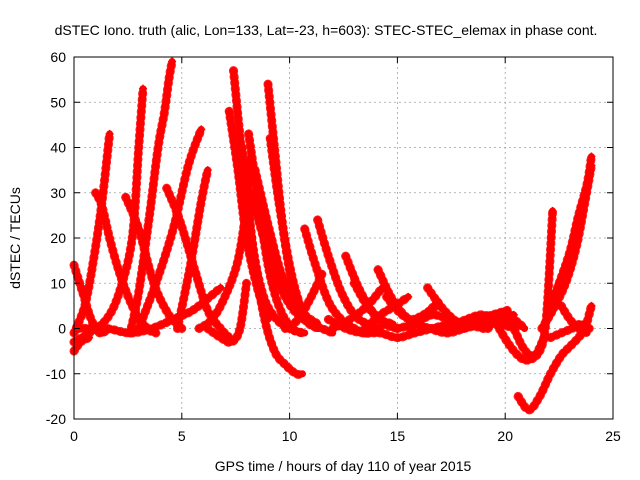 The height and width of the screenshot is (480, 640). What do you see at coordinates (56, 374) in the screenshot?
I see `y-tick-label: -10` at bounding box center [56, 374].